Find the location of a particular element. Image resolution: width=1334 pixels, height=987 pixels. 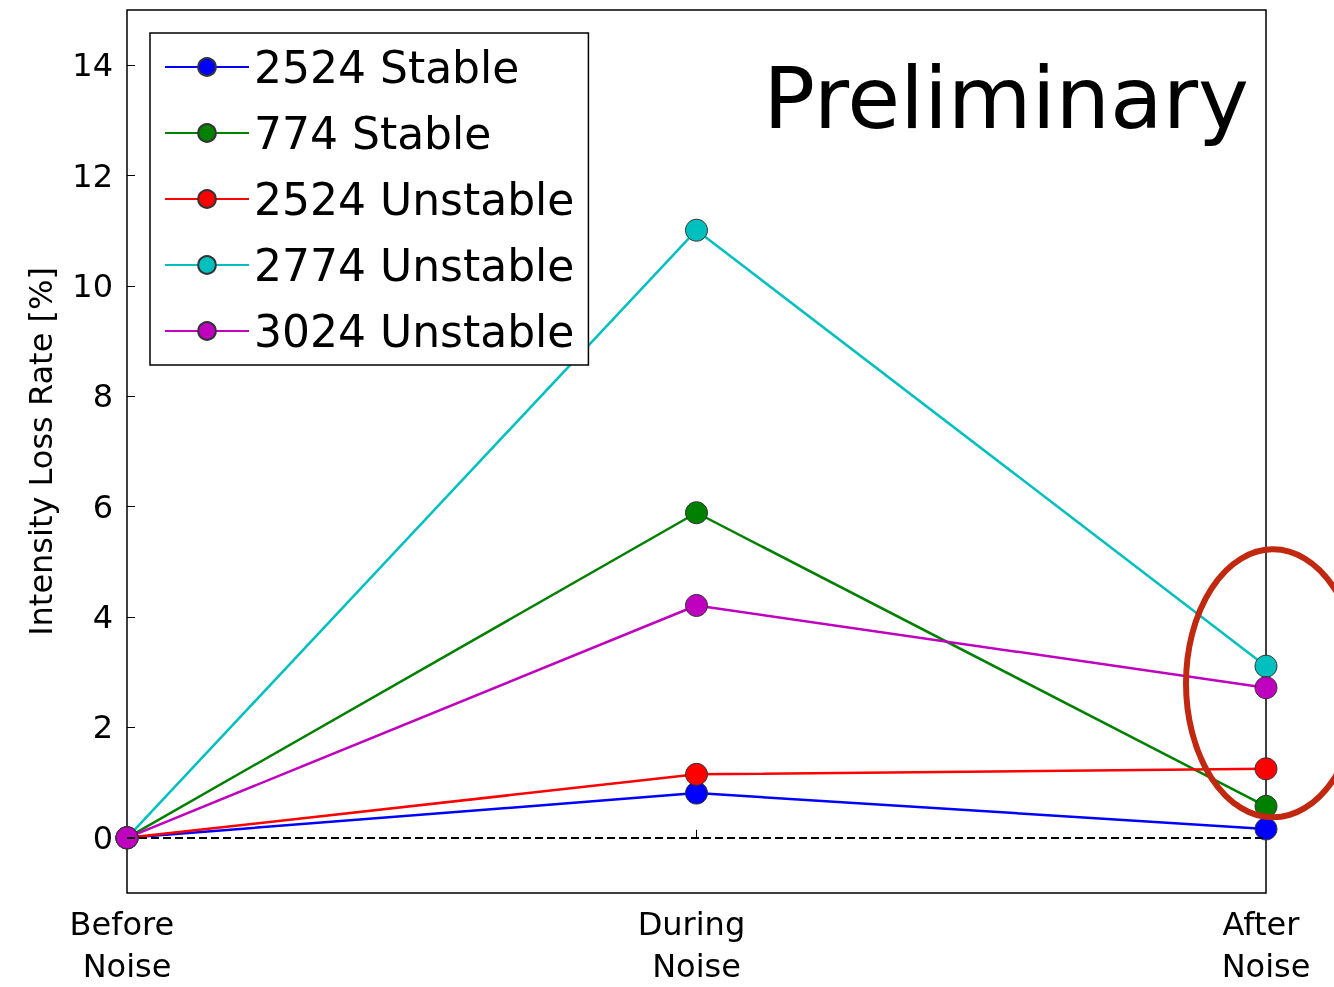

legend-label: 3024 Unstable is located at coordinates (414, 331).